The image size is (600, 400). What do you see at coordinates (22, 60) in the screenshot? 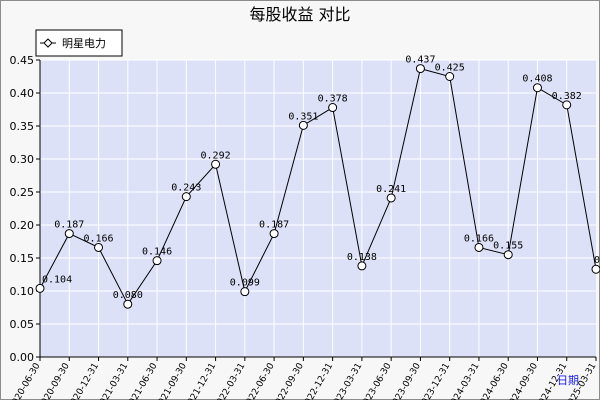
I see `y-tick-label: 0.45` at bounding box center [22, 60].